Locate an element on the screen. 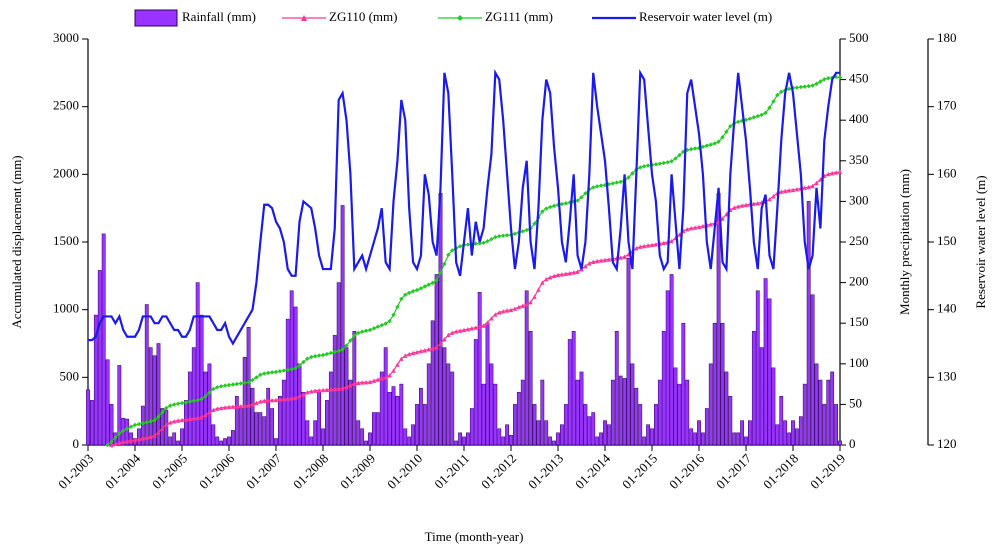 The image size is (992, 548). legend-label: ZG111 (mm) is located at coordinates (519, 16).